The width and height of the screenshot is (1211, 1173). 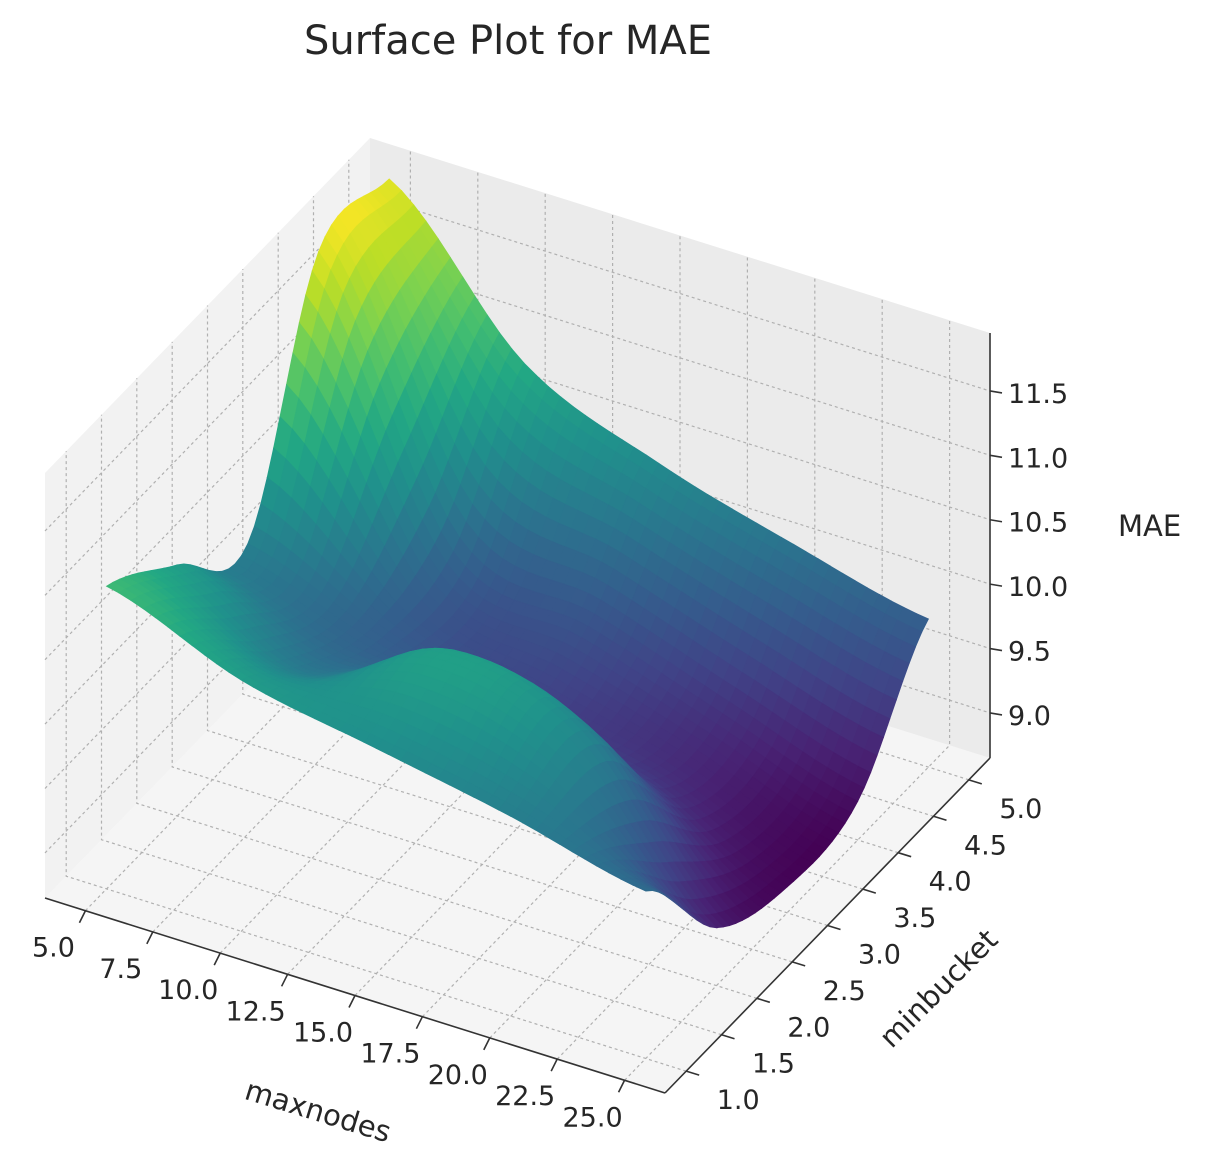 I want to click on x-tick-label: 17.5, so click(x=390, y=1054).